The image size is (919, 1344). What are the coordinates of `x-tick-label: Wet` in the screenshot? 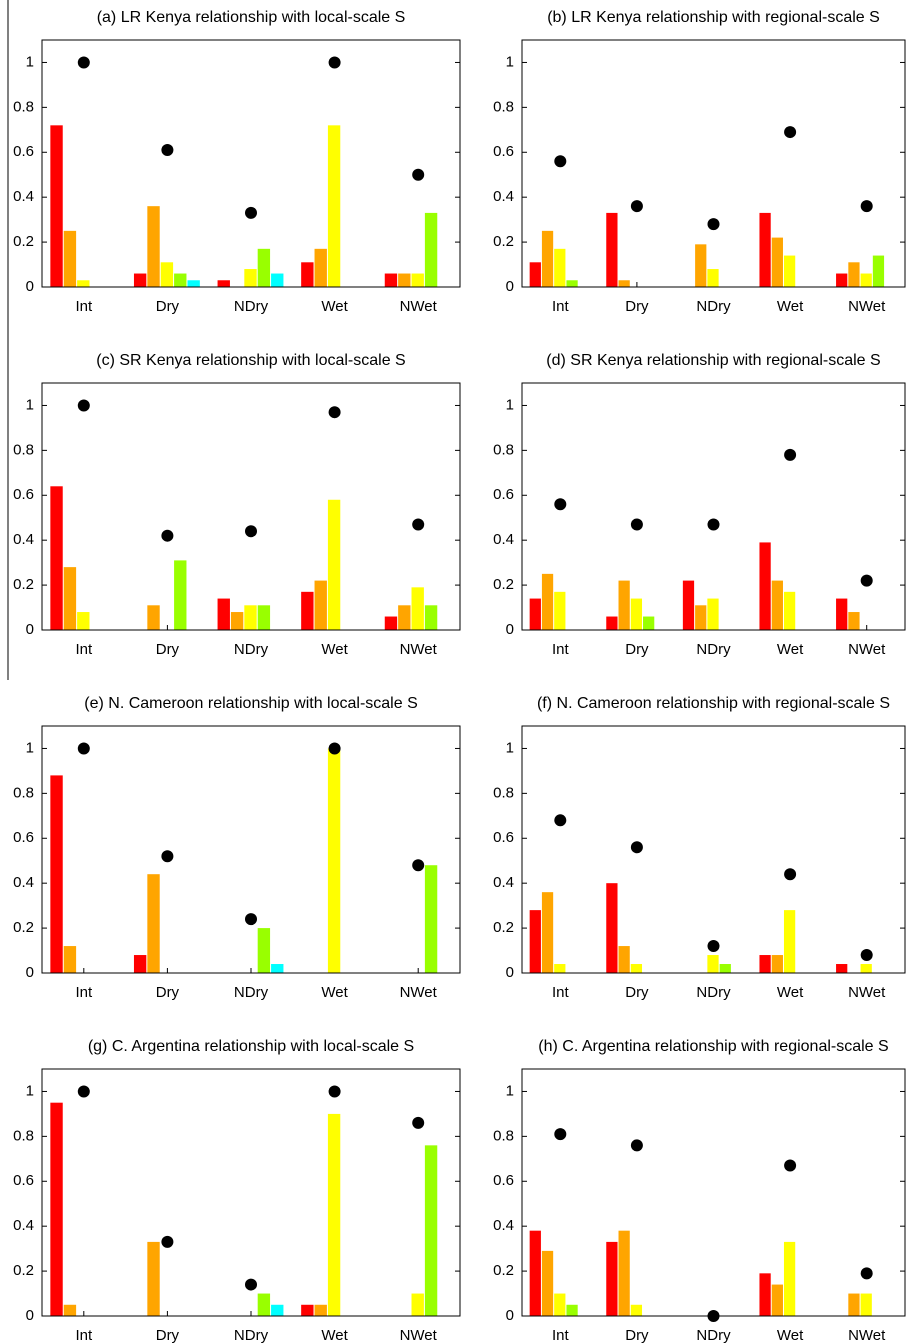 It's located at (790, 1335).